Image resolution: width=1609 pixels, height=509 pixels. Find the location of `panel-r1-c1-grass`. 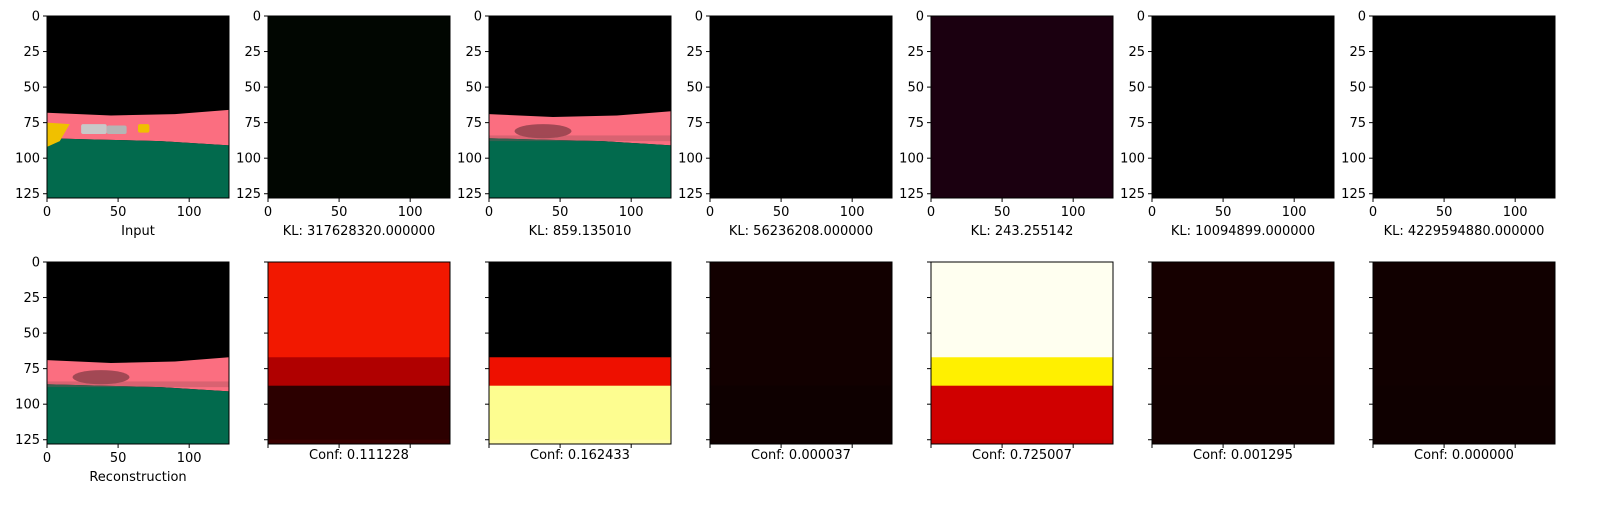

panel-r1-c1-grass is located at coordinates (138, 168).